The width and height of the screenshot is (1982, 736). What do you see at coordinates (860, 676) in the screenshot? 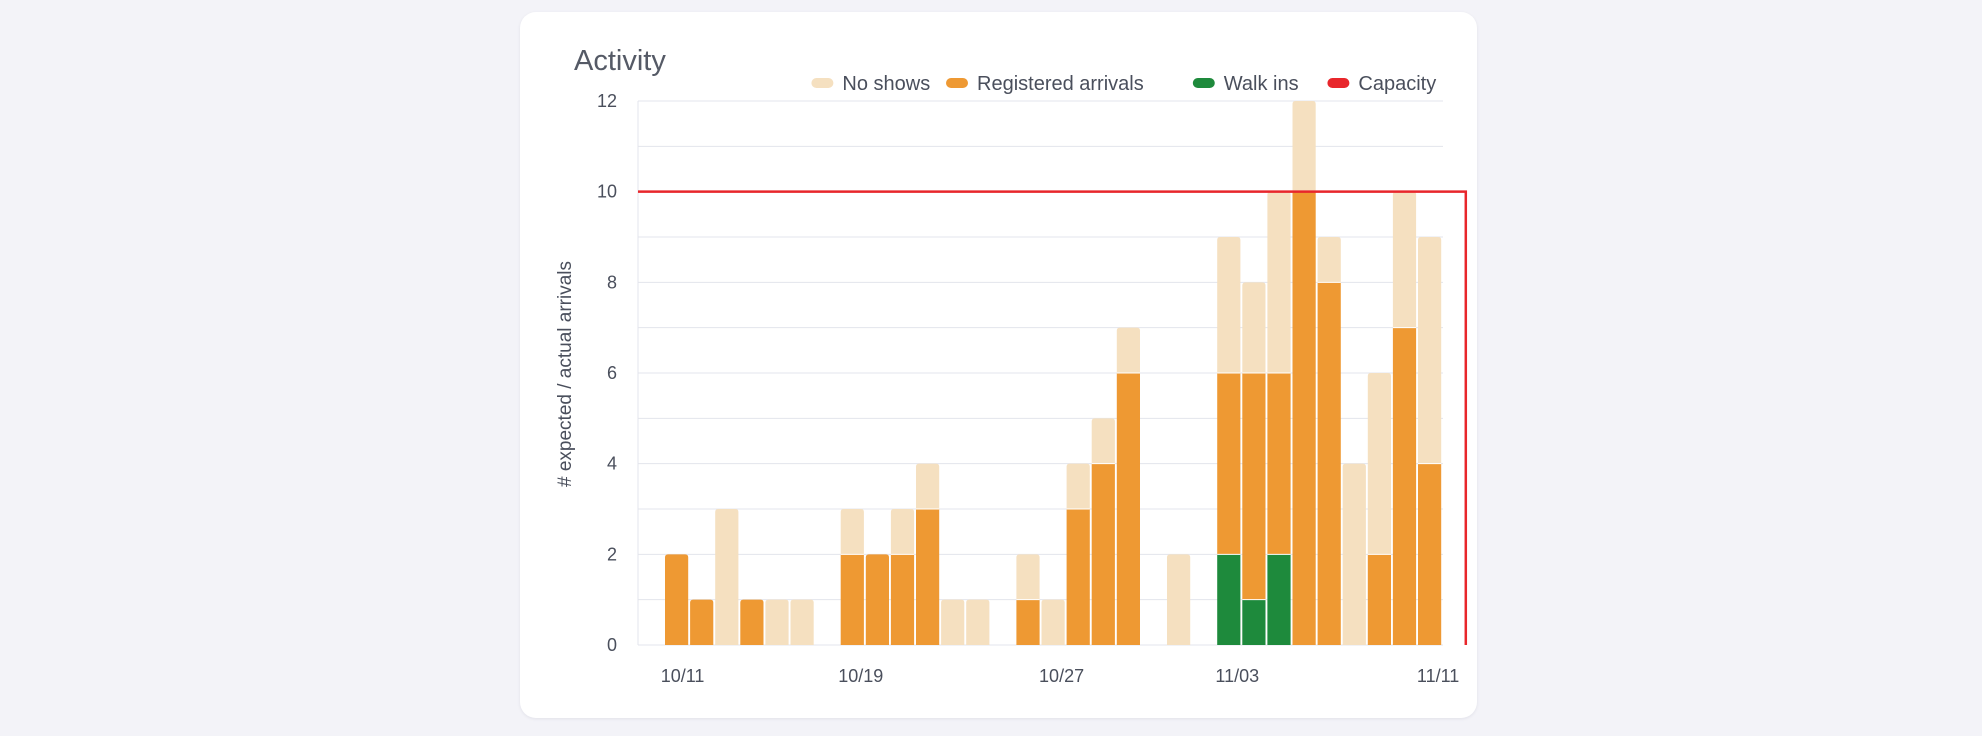
I see `x-tick-label: 10/19` at bounding box center [860, 676].